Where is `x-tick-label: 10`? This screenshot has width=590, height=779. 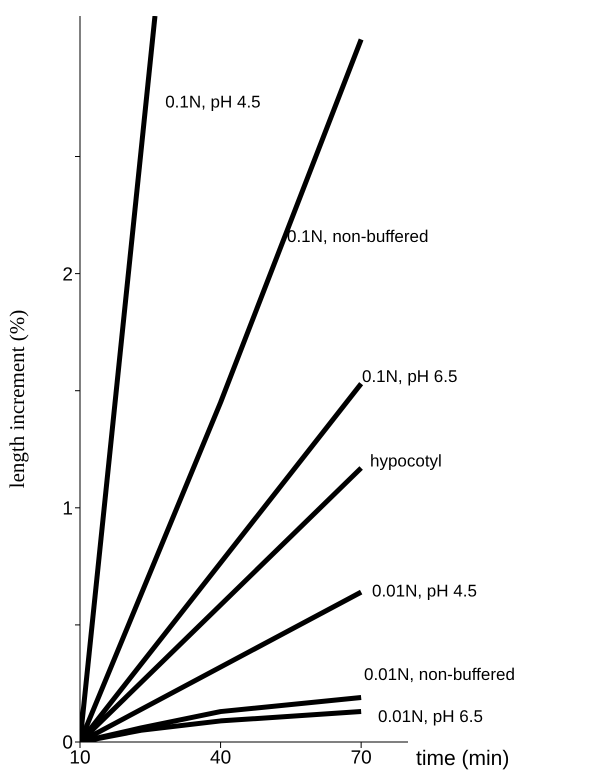
x-tick-label: 10 is located at coordinates (80, 757).